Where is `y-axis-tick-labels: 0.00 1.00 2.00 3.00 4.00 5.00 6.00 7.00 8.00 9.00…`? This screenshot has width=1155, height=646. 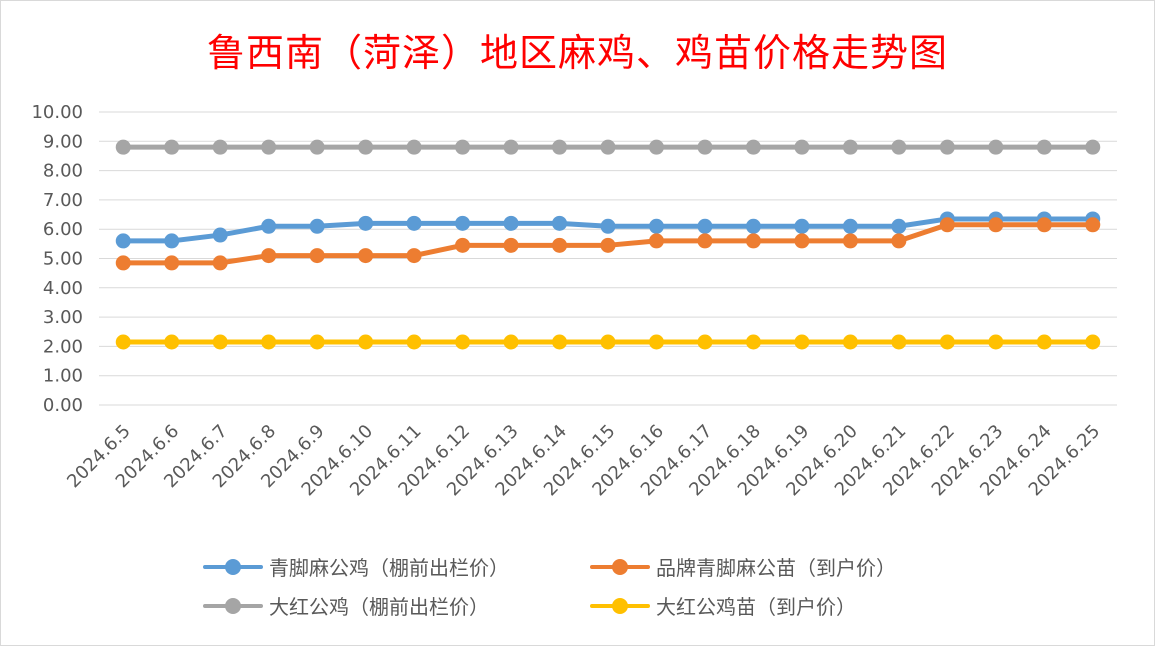
y-axis-tick-labels: 0.00 1.00 2.00 3.00 4.00 5.00 6.00 7.00 8.00 9.00… is located at coordinates (57, 259).